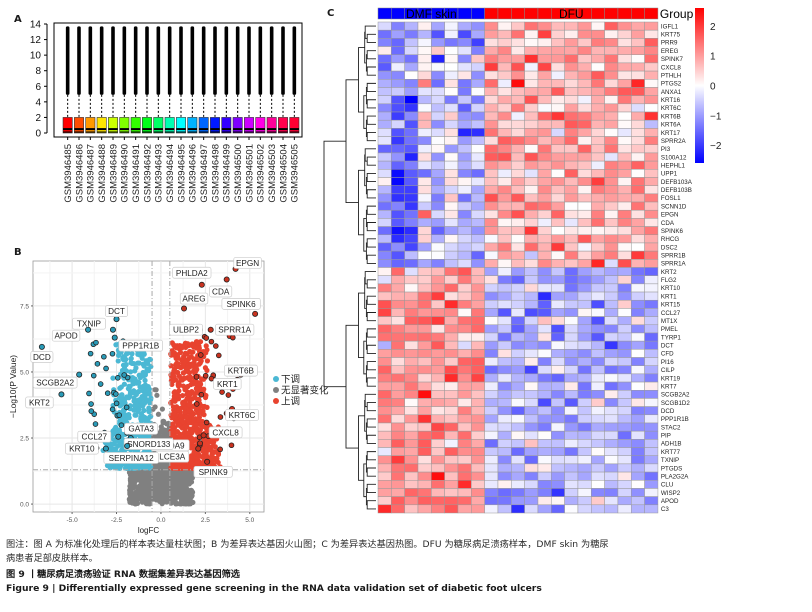  Describe the element at coordinates (247, 263) in the screenshot. I see `gene-label-epgn: EPGN` at that location.